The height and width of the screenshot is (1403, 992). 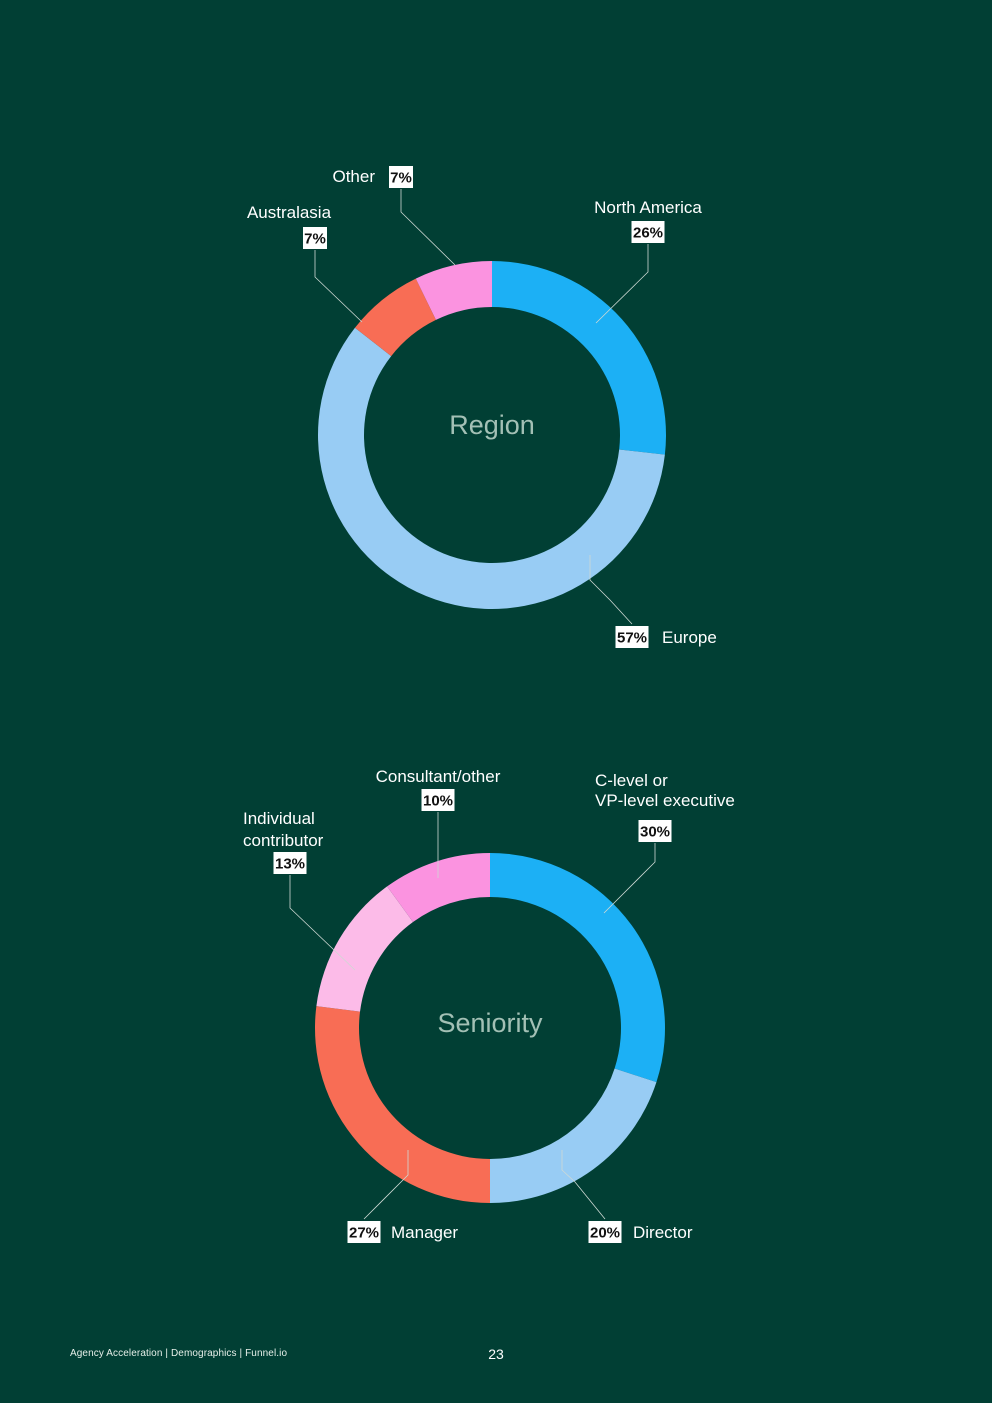 I want to click on value-badge-individual-contributor-text: 13%, so click(x=290, y=864).